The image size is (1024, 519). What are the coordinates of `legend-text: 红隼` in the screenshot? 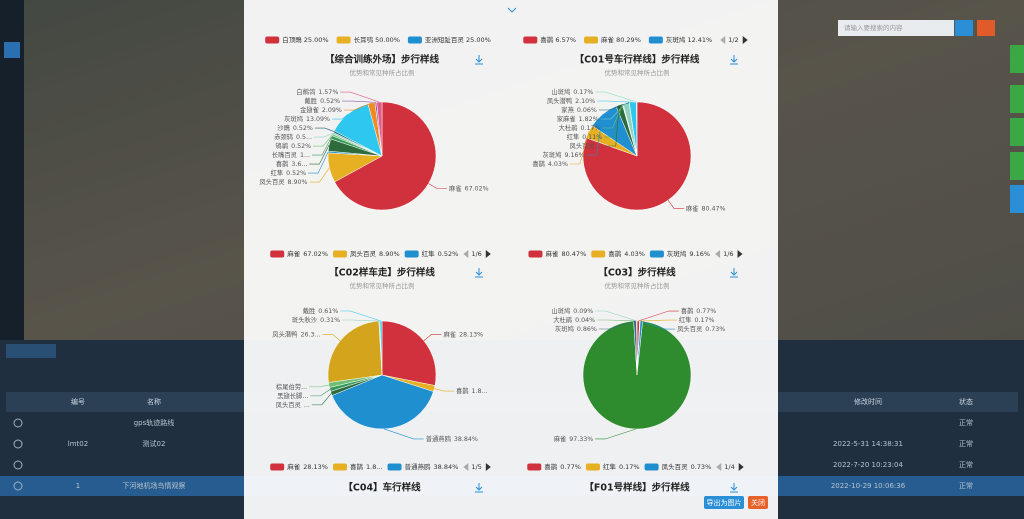 It's located at (610, 466).